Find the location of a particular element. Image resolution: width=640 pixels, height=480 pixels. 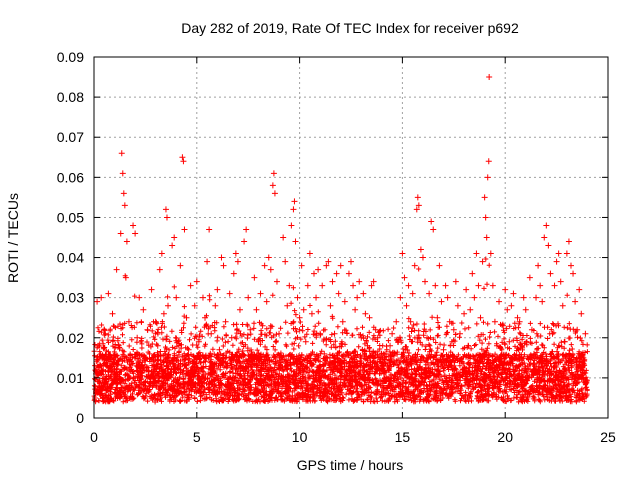

x-tick-labels: 0 5 10 15 20 25 is located at coordinates (353, 437).